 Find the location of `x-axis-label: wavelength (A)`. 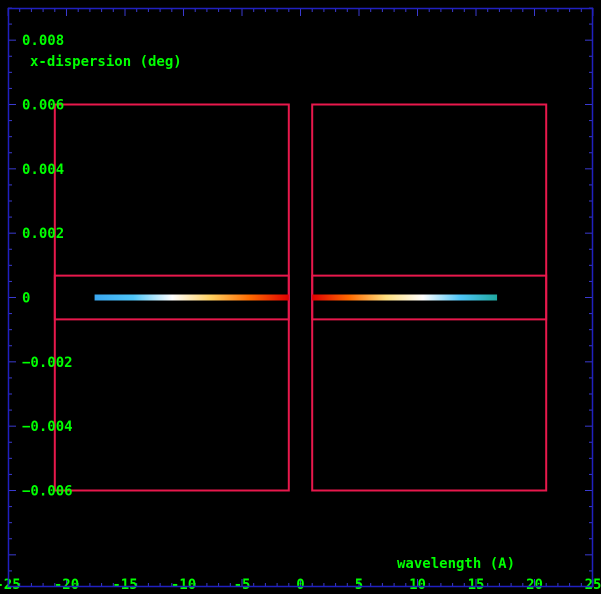

x-axis-label: wavelength (A) is located at coordinates (456, 564).